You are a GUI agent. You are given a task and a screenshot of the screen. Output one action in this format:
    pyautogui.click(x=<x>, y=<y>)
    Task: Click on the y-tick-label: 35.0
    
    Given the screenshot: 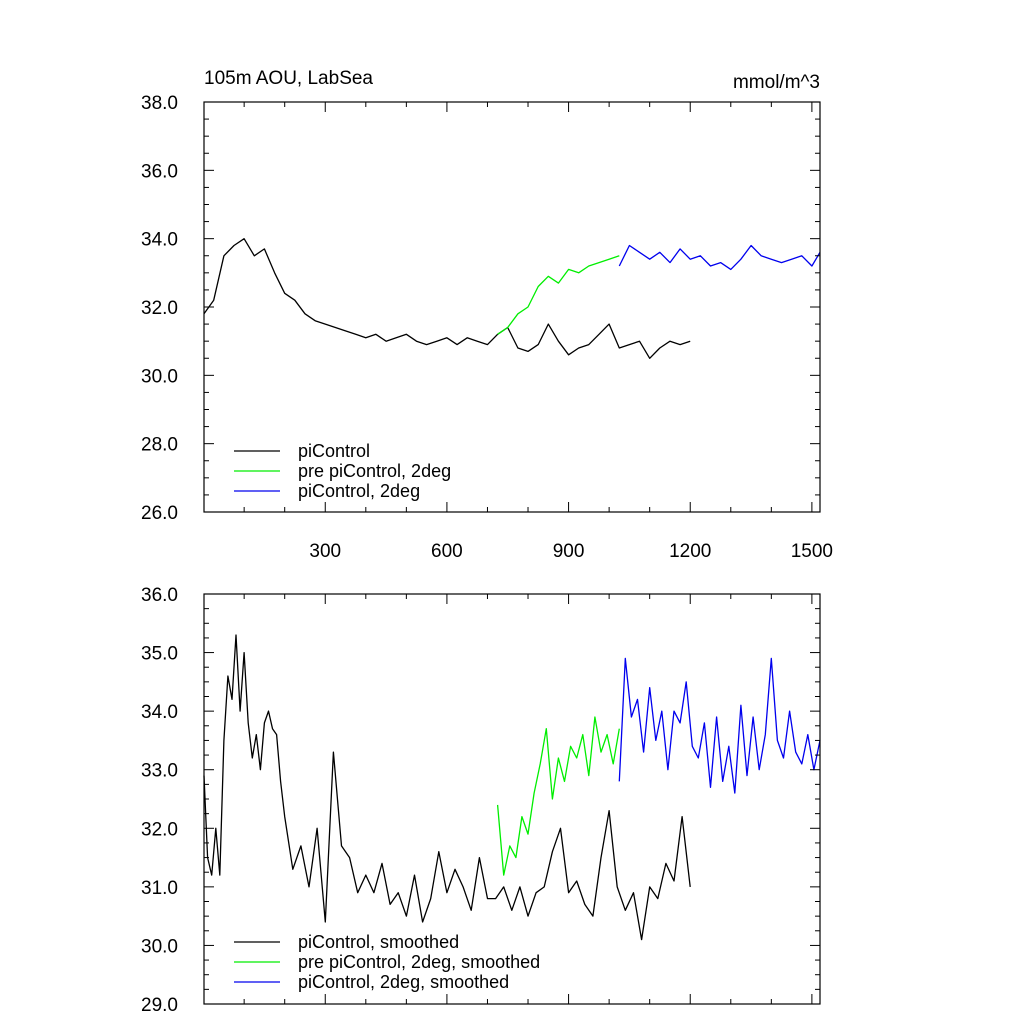 What is the action you would take?
    pyautogui.click(x=159, y=654)
    